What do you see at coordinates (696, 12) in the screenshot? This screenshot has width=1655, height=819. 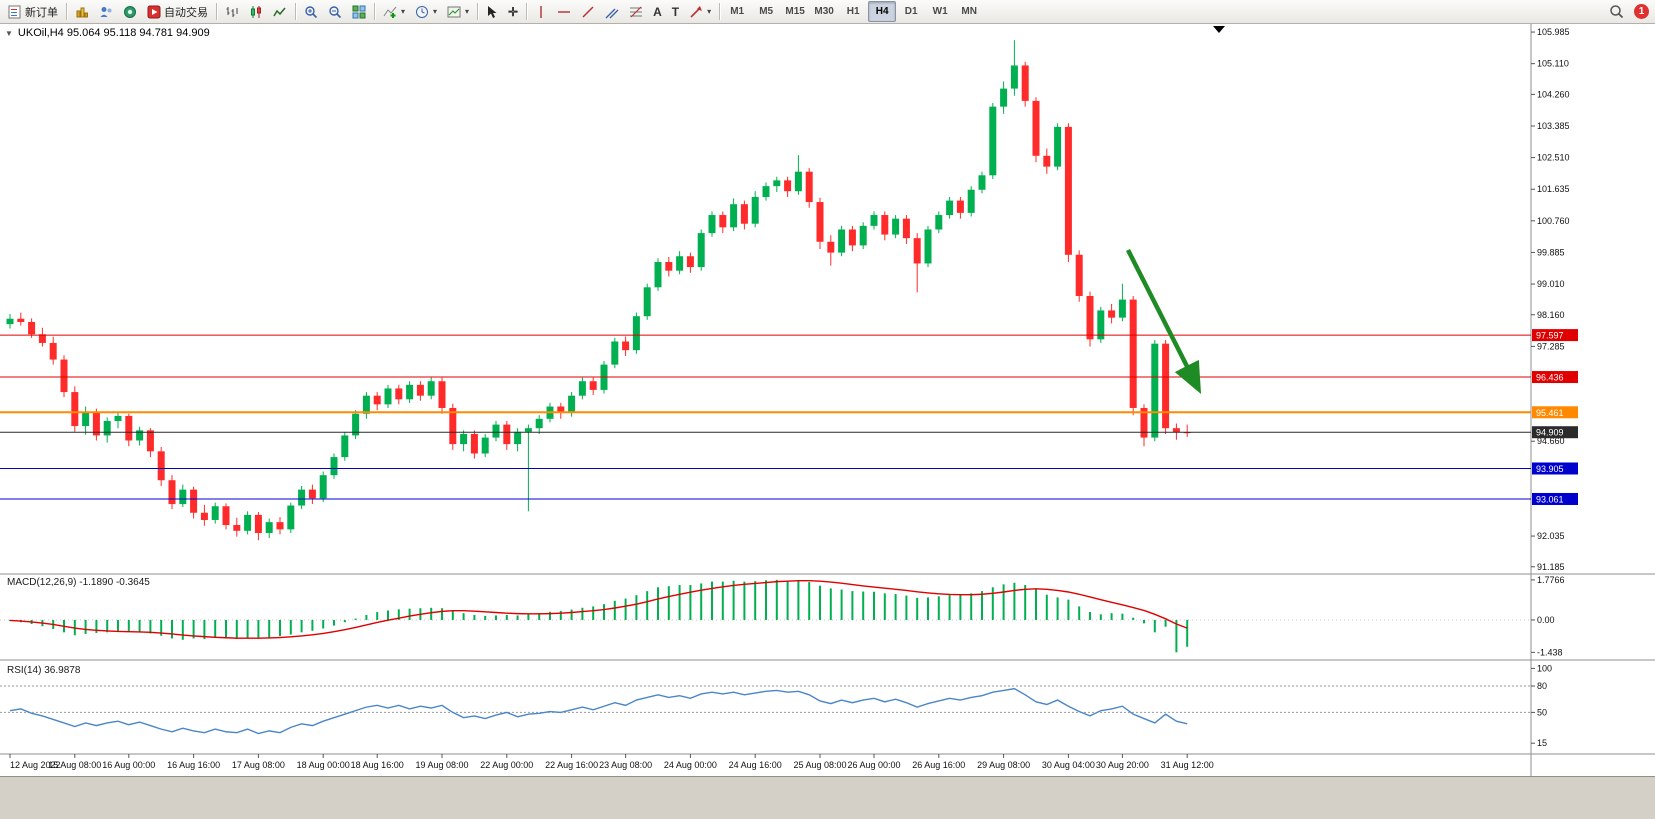 I see `arrow-shape-icon` at bounding box center [696, 12].